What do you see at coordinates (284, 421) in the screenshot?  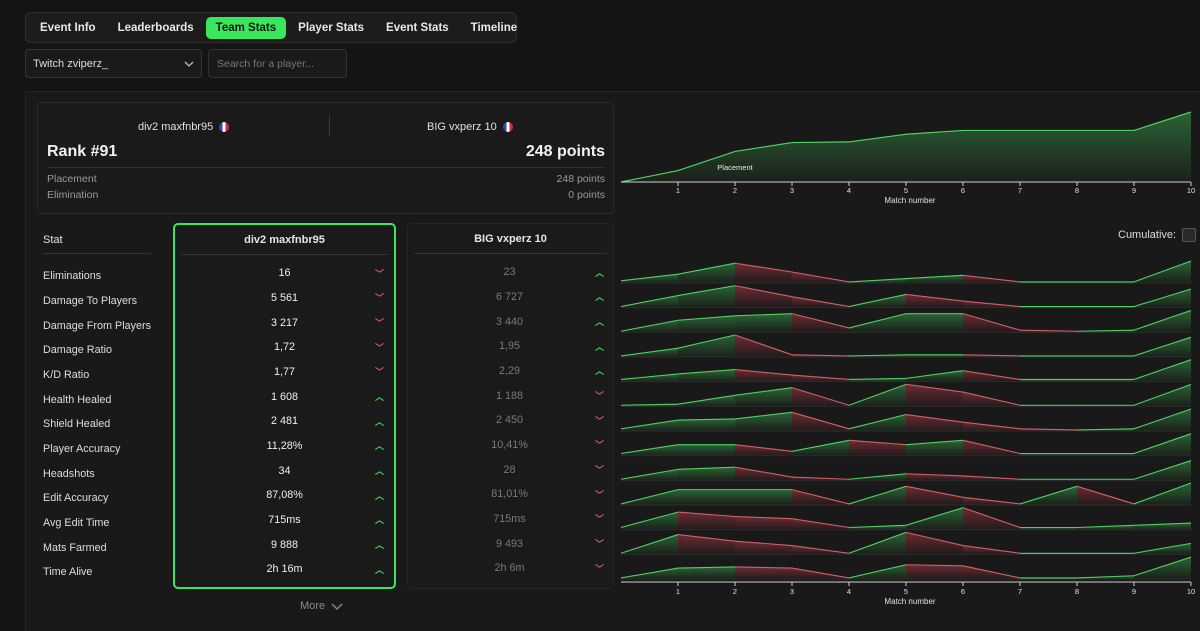 I see `stat-row: 2 481 ︿` at bounding box center [284, 421].